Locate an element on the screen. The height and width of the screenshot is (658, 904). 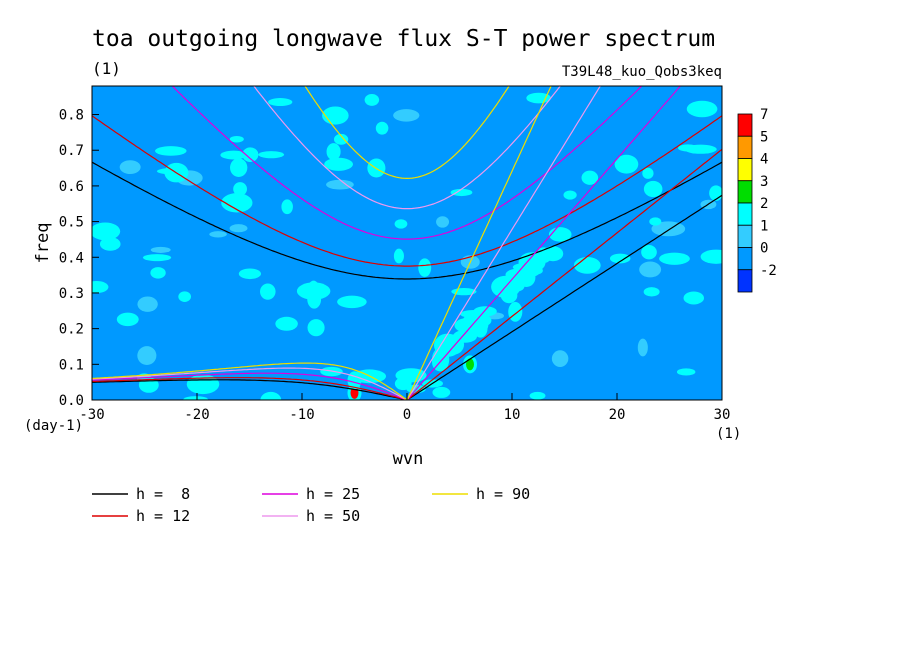
curve-er-h50 is located at coordinates (250, 383).